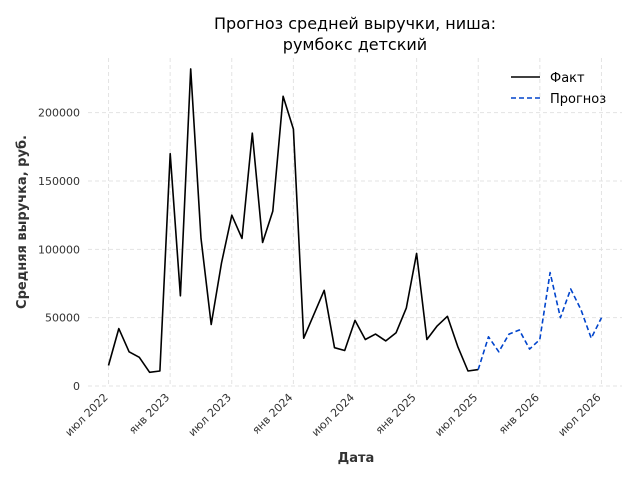  I want to click on y-tick-label: 200000, so click(59, 113).